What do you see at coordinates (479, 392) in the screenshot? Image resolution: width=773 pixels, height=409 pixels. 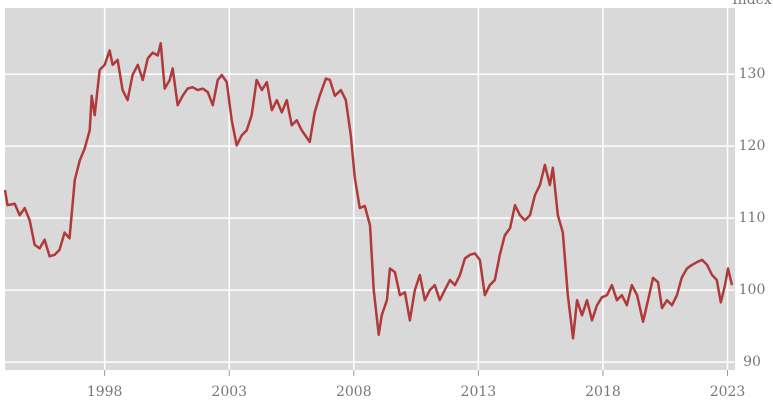 I see `x-tick-label: 2013` at bounding box center [479, 392].